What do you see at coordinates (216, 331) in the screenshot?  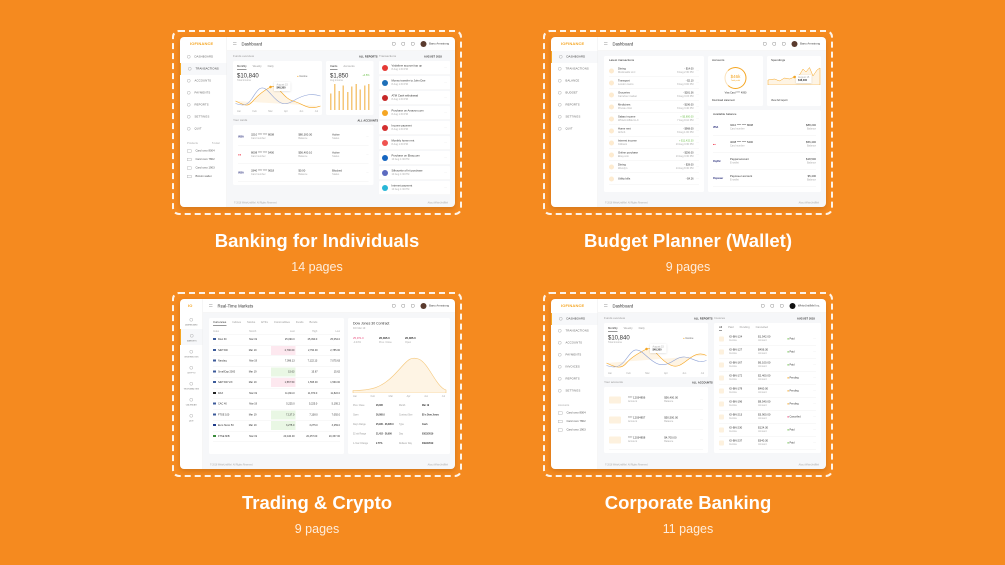 I see `column-header: Index` at bounding box center [216, 331].